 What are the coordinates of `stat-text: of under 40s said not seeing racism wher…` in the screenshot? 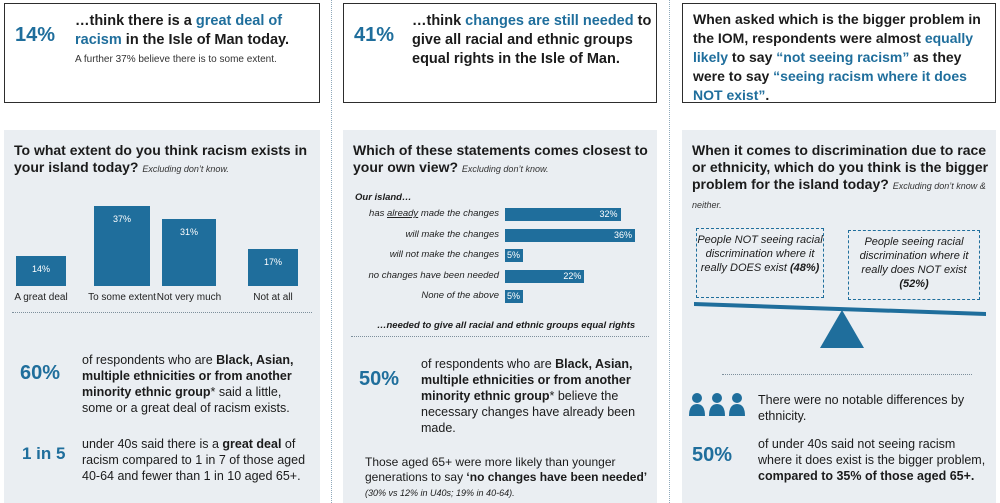 It's located at (872, 460).